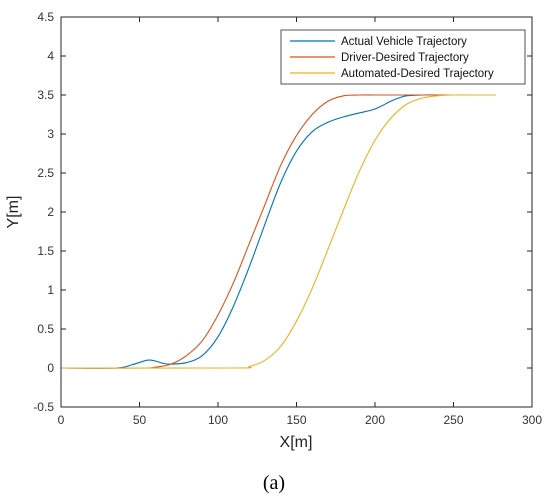 The height and width of the screenshot is (502, 550). What do you see at coordinates (50, 368) in the screenshot?
I see `y-tick-label: 0` at bounding box center [50, 368].